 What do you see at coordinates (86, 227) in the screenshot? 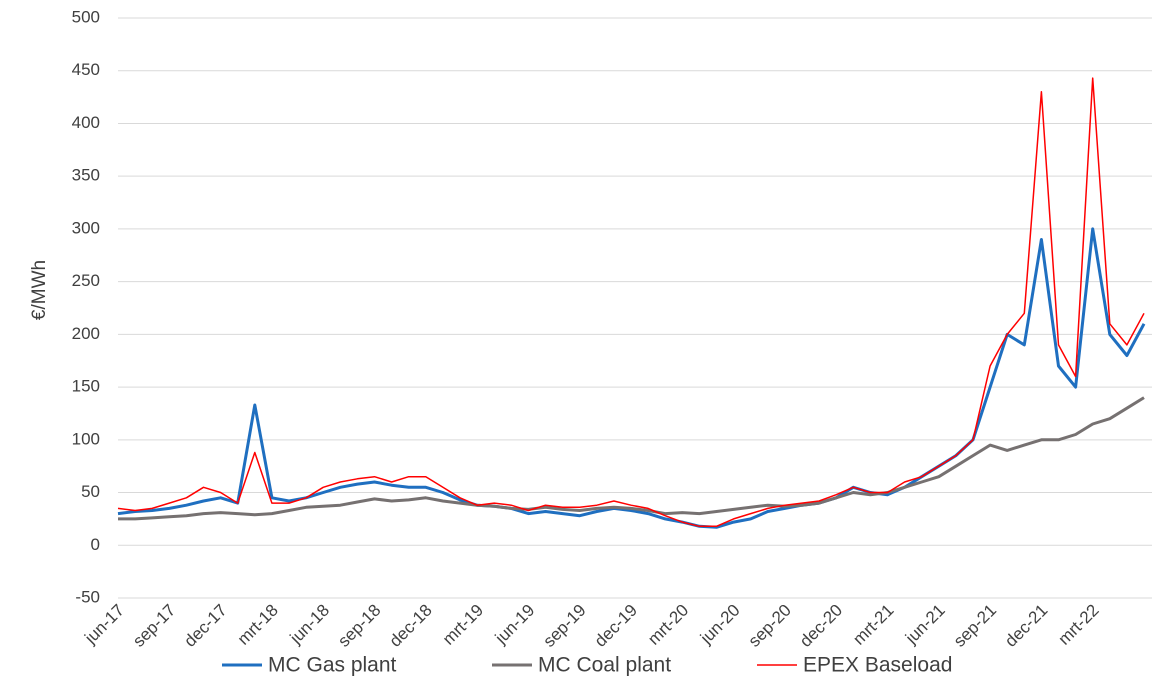
I see `y-tick-label: 300` at bounding box center [86, 227].